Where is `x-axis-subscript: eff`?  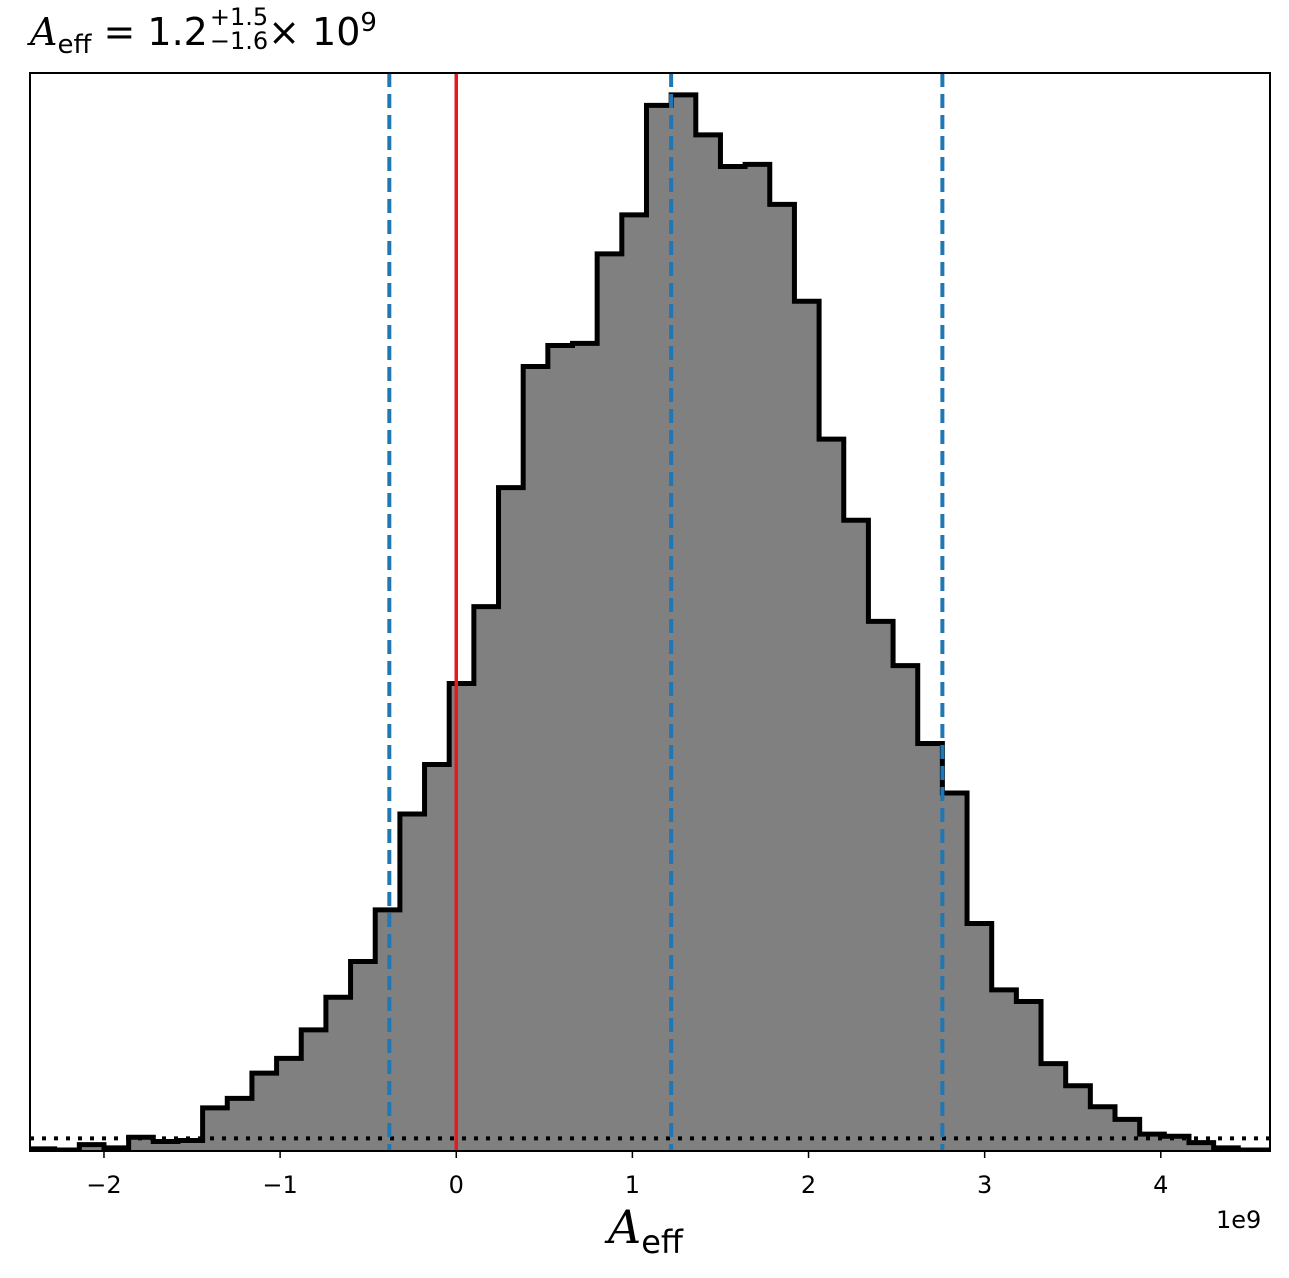 x-axis-subscript: eff is located at coordinates (662, 1242).